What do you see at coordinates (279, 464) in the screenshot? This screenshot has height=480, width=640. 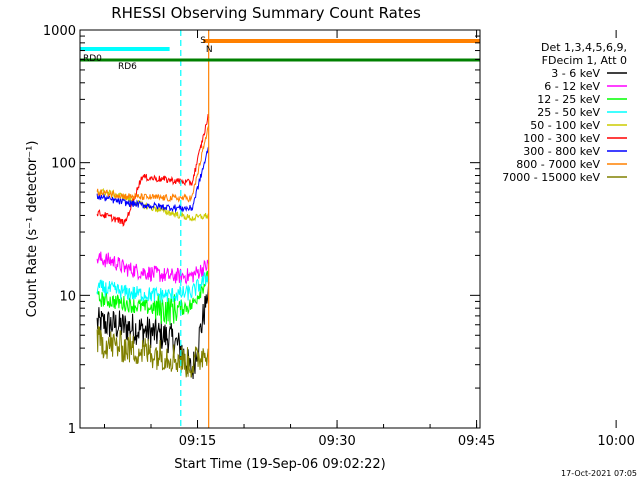 I see `x-axis-label: Start Time (19-Sep-06 09:02:22)` at bounding box center [279, 464].